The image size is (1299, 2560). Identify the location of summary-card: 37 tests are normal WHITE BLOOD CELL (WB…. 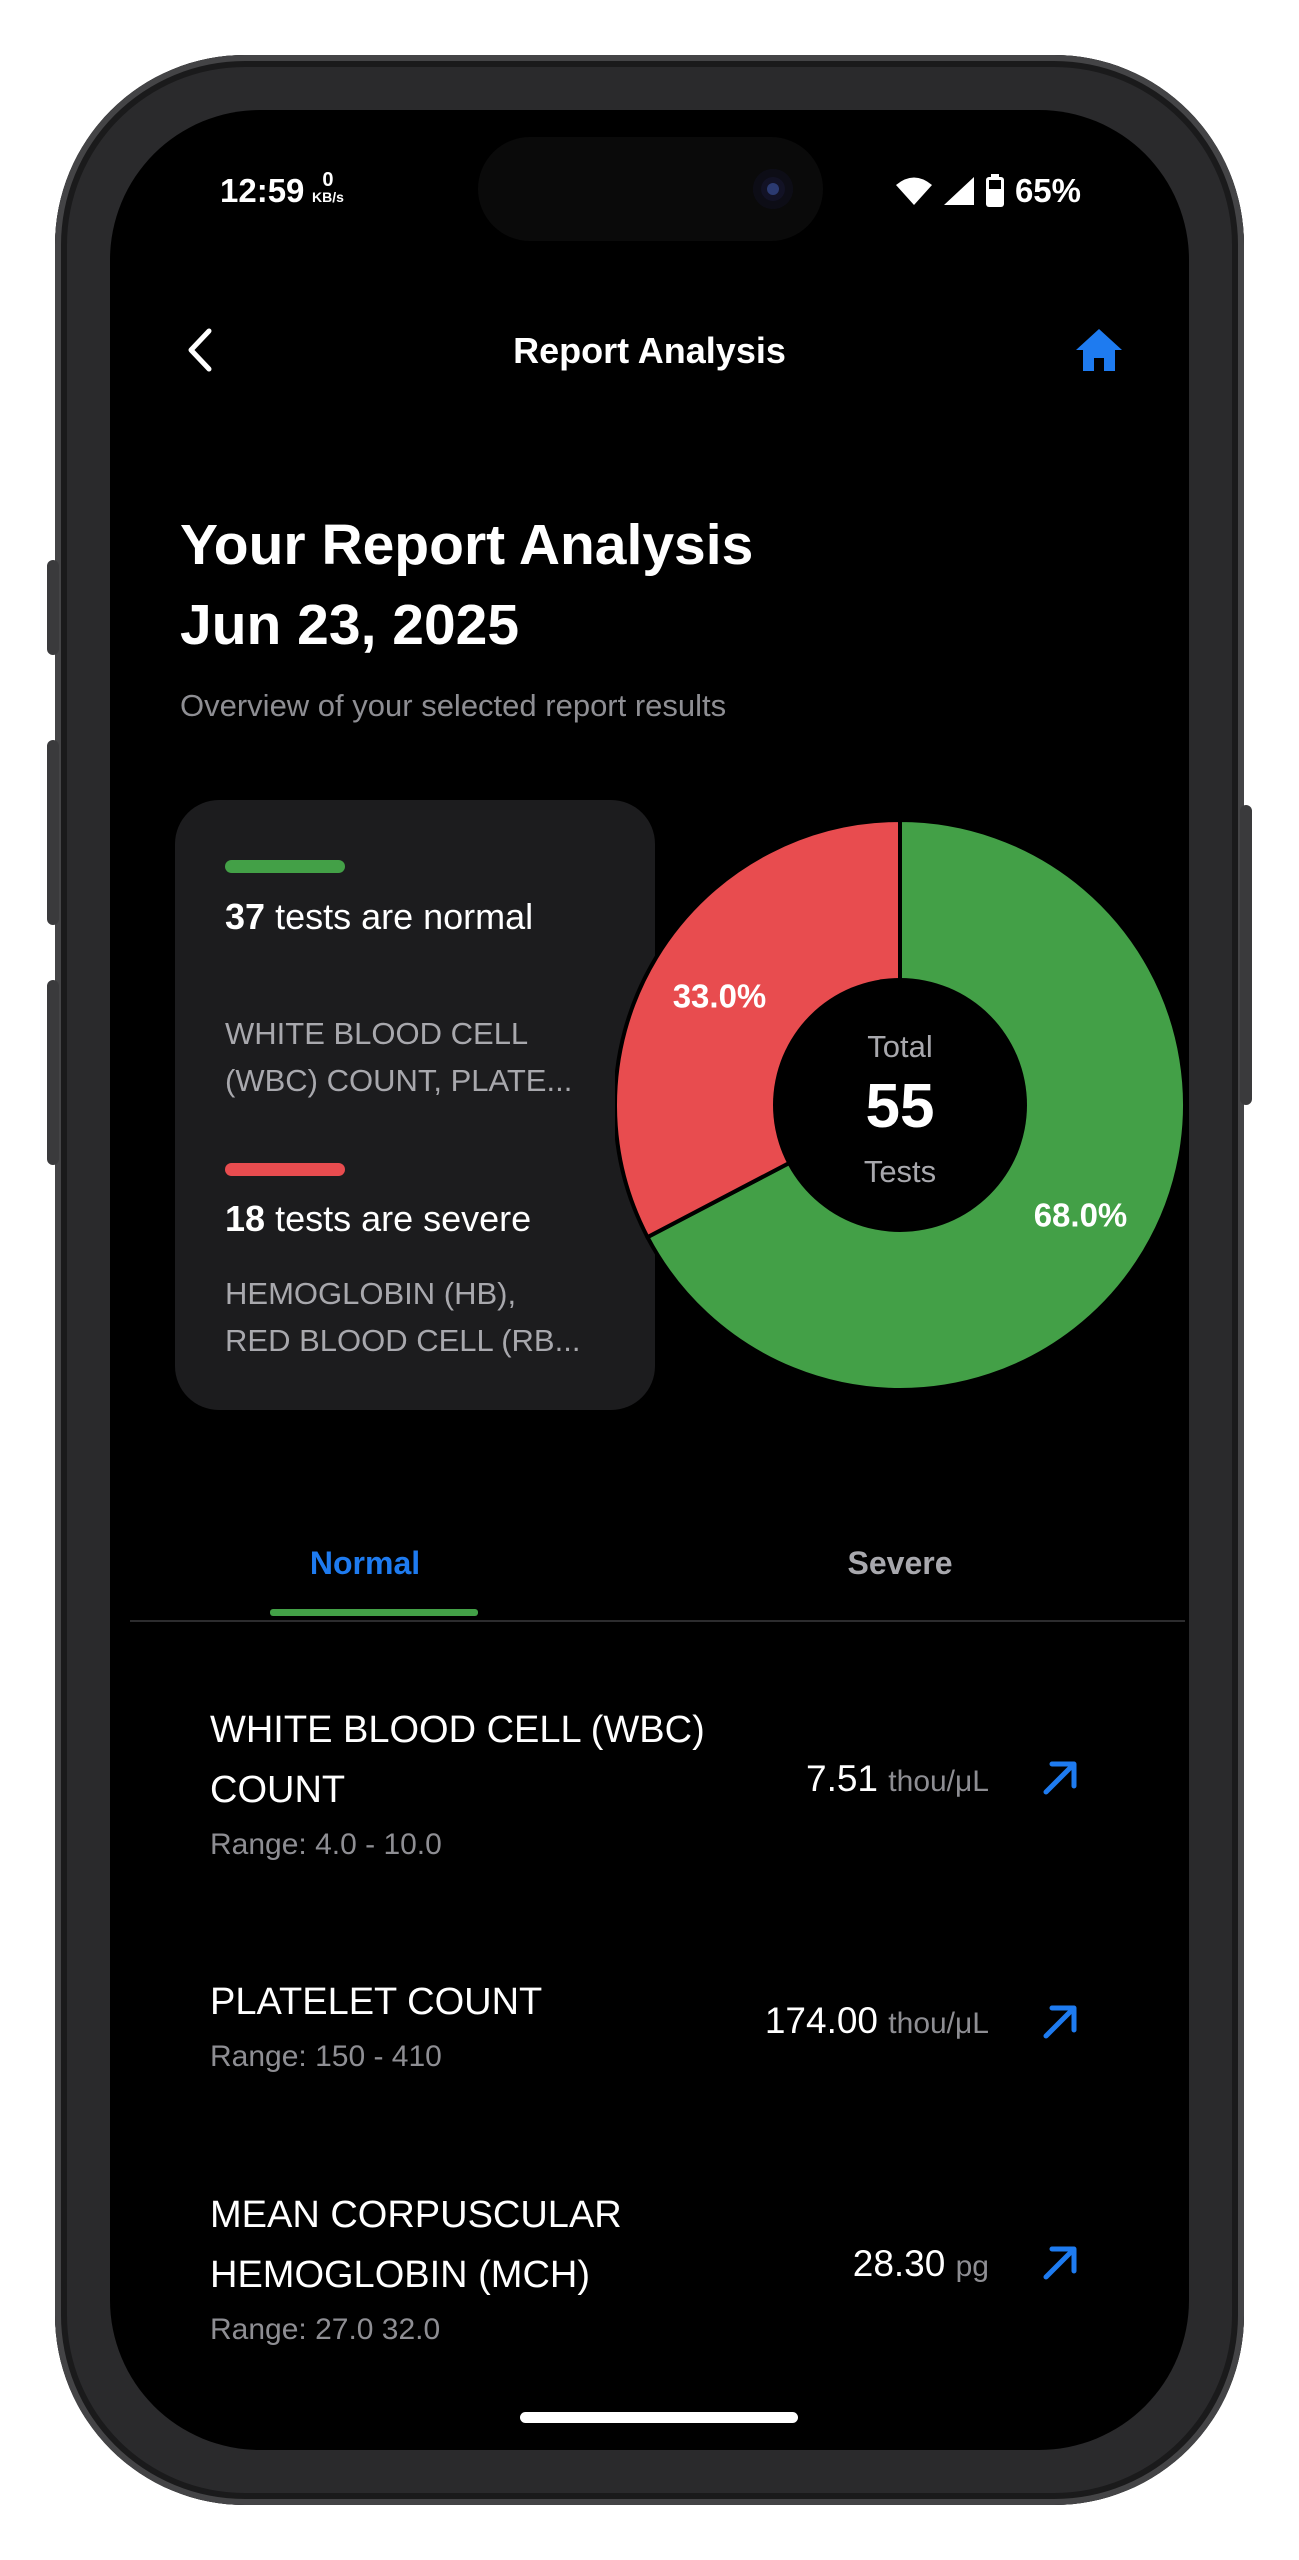
(415, 1105).